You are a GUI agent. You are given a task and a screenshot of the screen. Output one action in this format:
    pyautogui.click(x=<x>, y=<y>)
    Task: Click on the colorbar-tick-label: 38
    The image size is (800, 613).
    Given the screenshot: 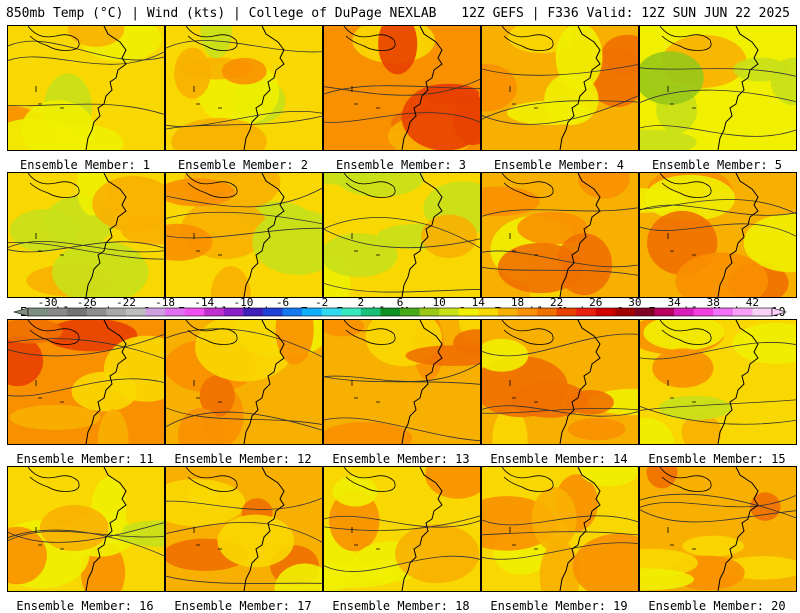 What is the action you would take?
    pyautogui.click(x=713, y=302)
    